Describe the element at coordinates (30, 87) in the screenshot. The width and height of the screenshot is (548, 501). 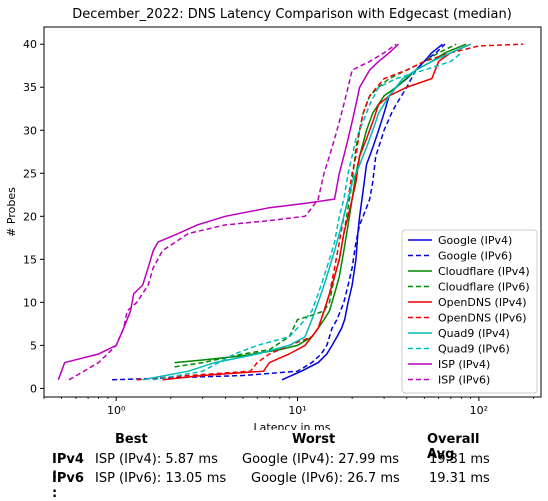
I see `y-tick-label: 35` at that location.